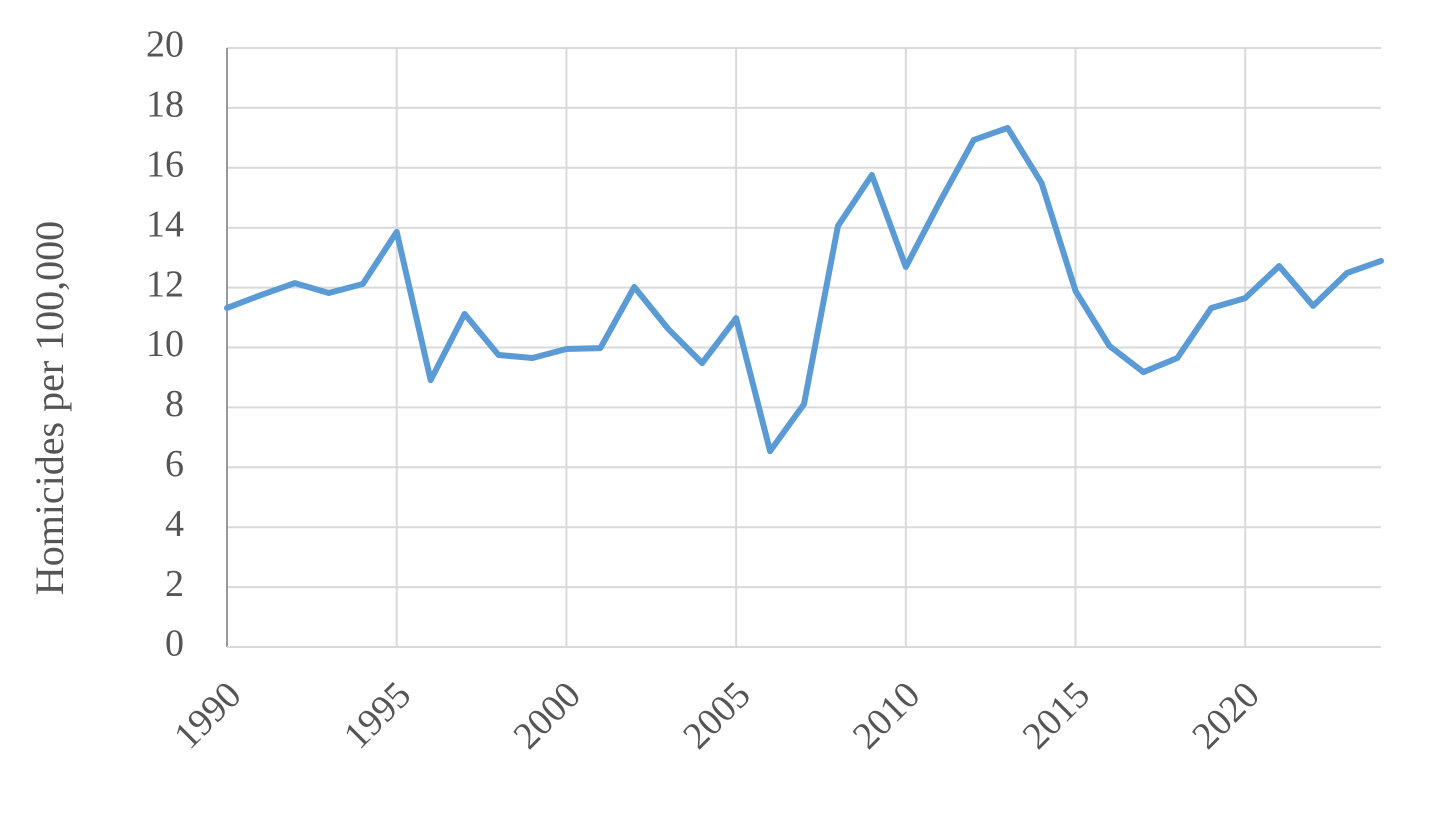 Image resolution: width=1456 pixels, height=818 pixels. Describe the element at coordinates (716, 715) in the screenshot. I see `x-tick-label: 2005` at that location.